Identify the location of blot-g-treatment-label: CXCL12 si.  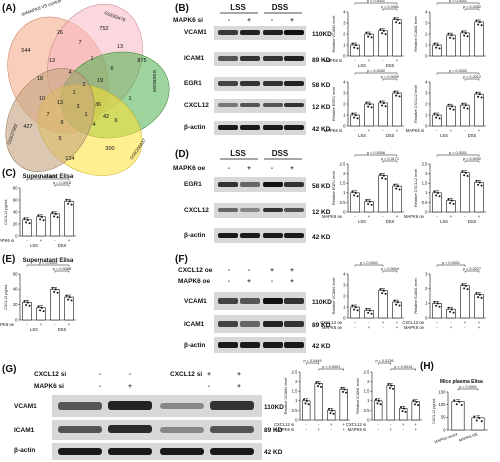
(50, 374).